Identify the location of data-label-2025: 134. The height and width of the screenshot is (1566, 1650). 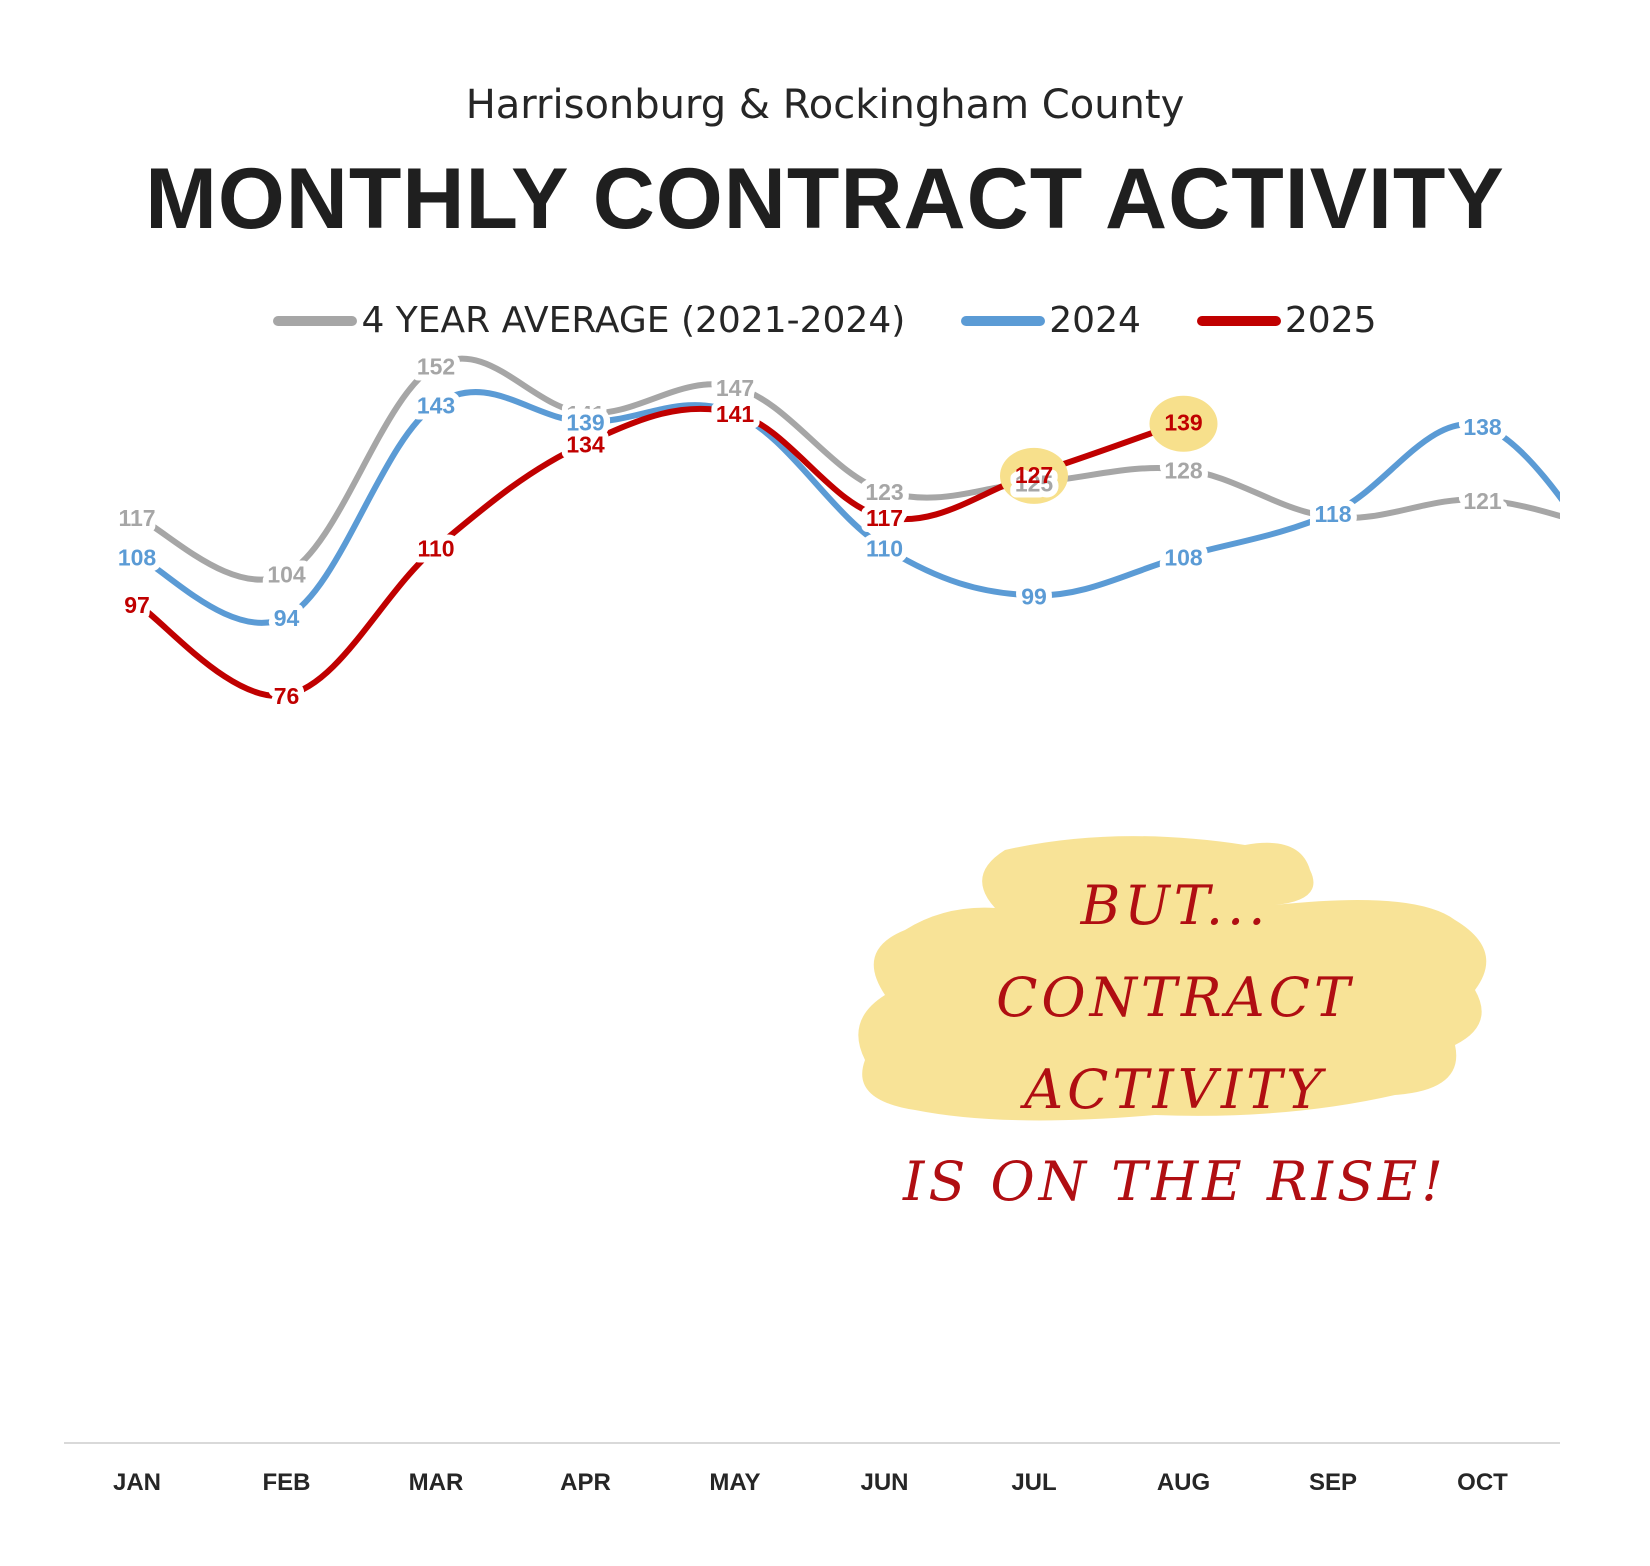
(585, 444).